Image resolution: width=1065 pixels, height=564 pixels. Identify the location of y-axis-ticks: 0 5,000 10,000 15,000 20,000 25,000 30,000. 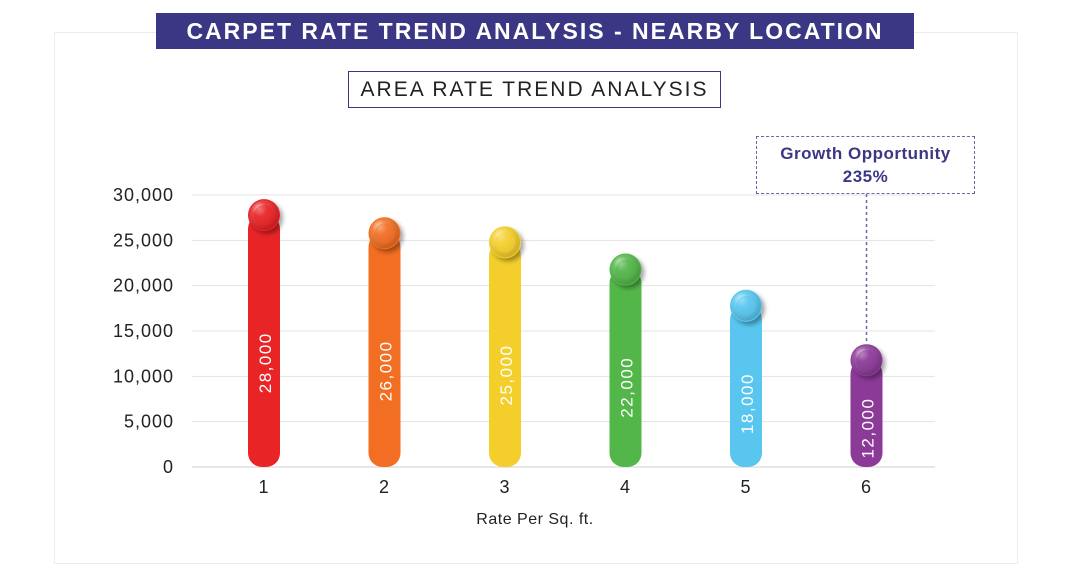
(143, 331).